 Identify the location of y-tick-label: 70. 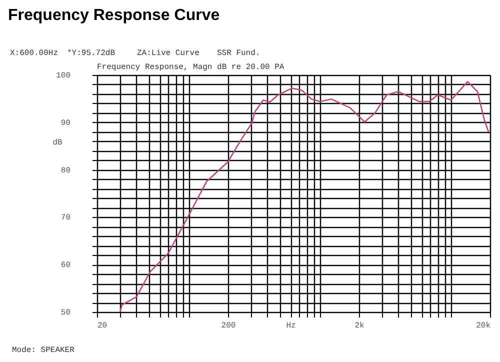
(65, 218).